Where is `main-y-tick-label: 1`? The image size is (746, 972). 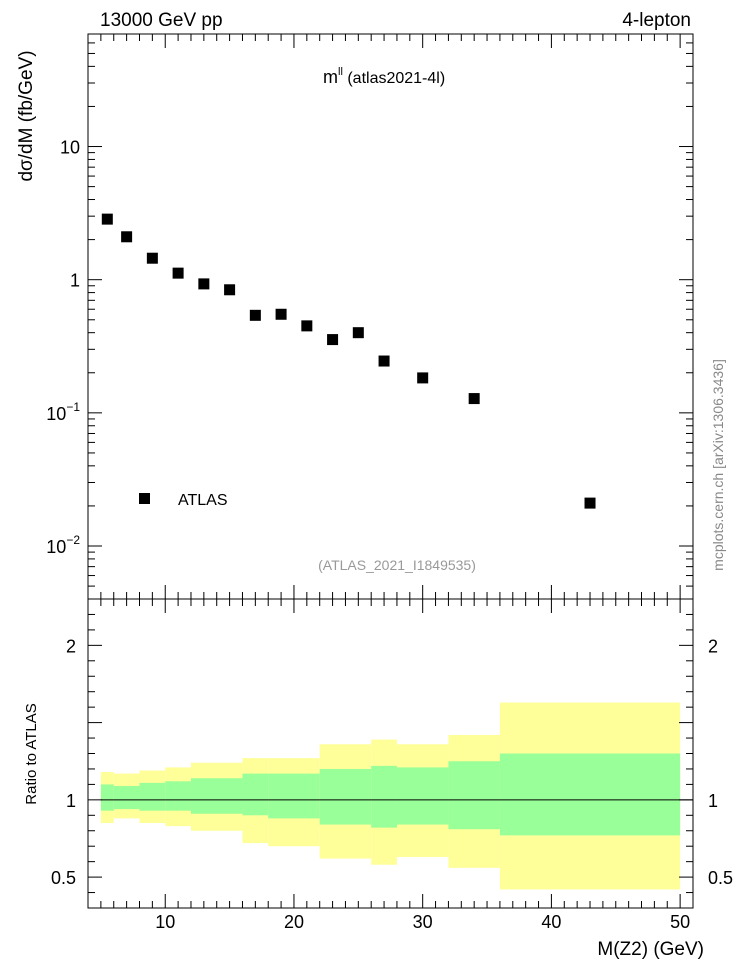 main-y-tick-label: 1 is located at coordinates (75, 281).